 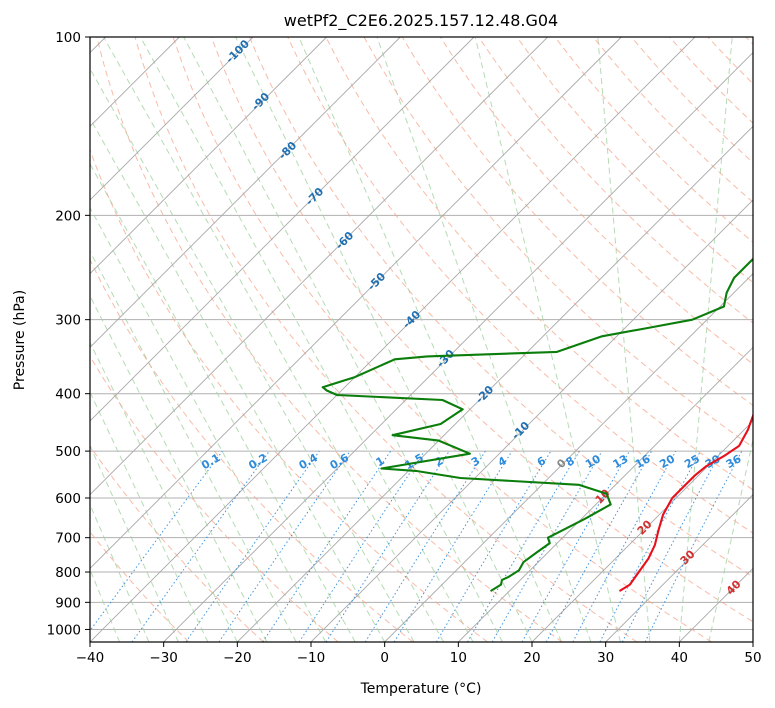 I want to click on y-tick-label: 700, so click(x=68, y=539).